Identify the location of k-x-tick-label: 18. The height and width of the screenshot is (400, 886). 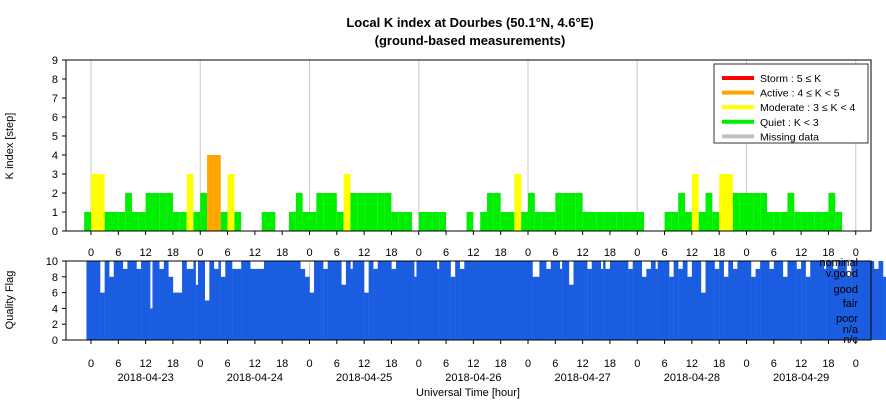
(391, 253).